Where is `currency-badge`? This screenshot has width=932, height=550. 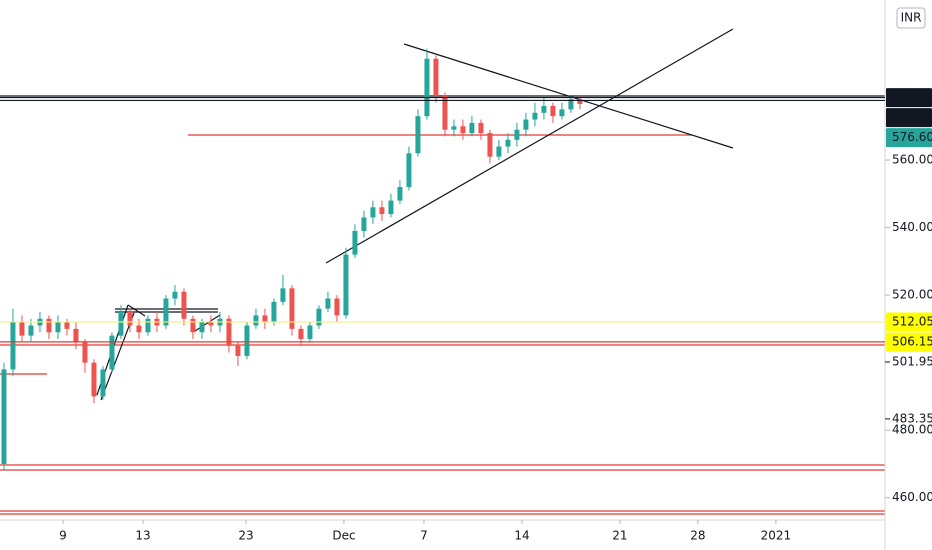
currency-badge is located at coordinates (911, 18).